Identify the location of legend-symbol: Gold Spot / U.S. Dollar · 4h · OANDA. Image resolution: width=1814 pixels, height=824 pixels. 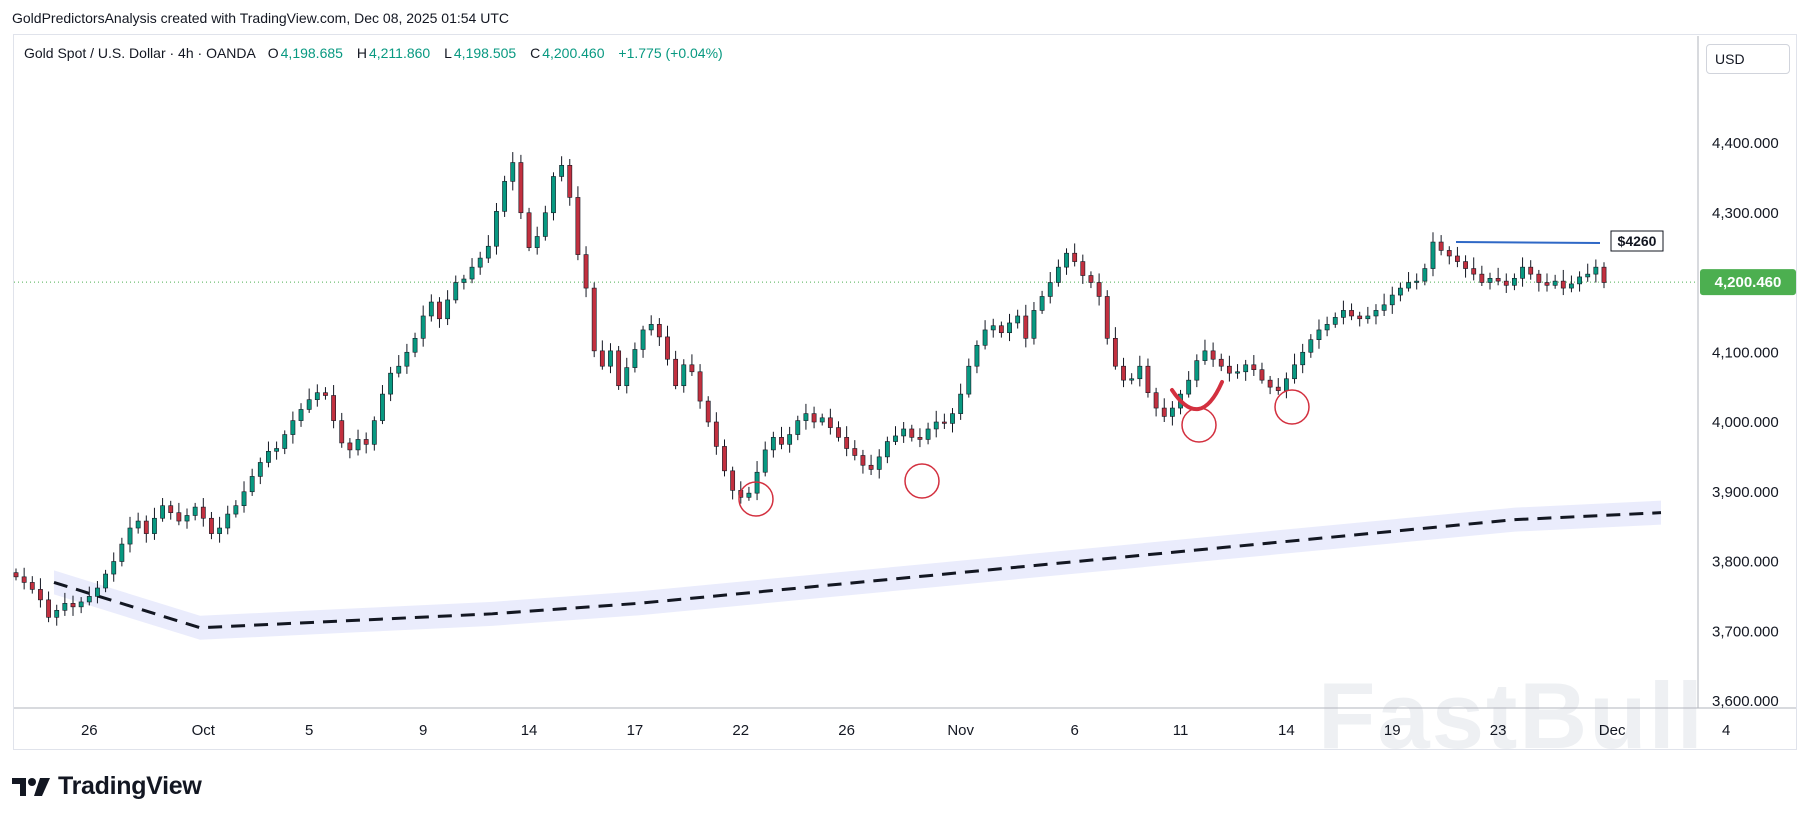
(140, 53).